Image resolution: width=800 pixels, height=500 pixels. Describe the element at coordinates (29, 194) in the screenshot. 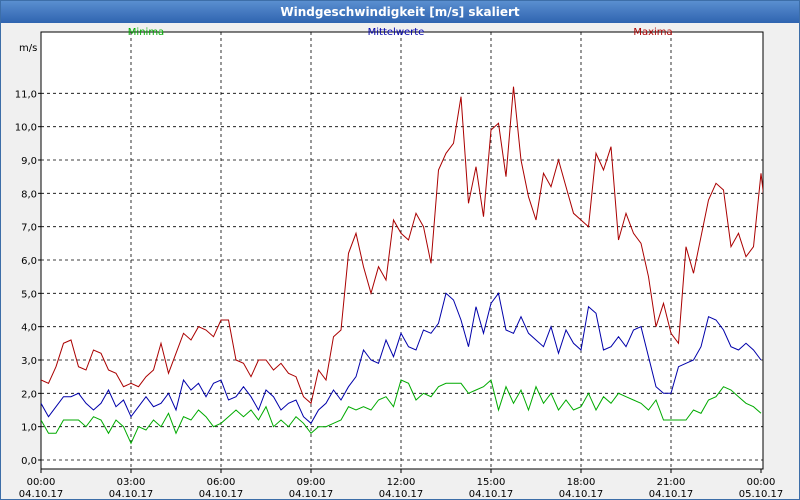

I see `y-tick-label: 8,0` at that location.